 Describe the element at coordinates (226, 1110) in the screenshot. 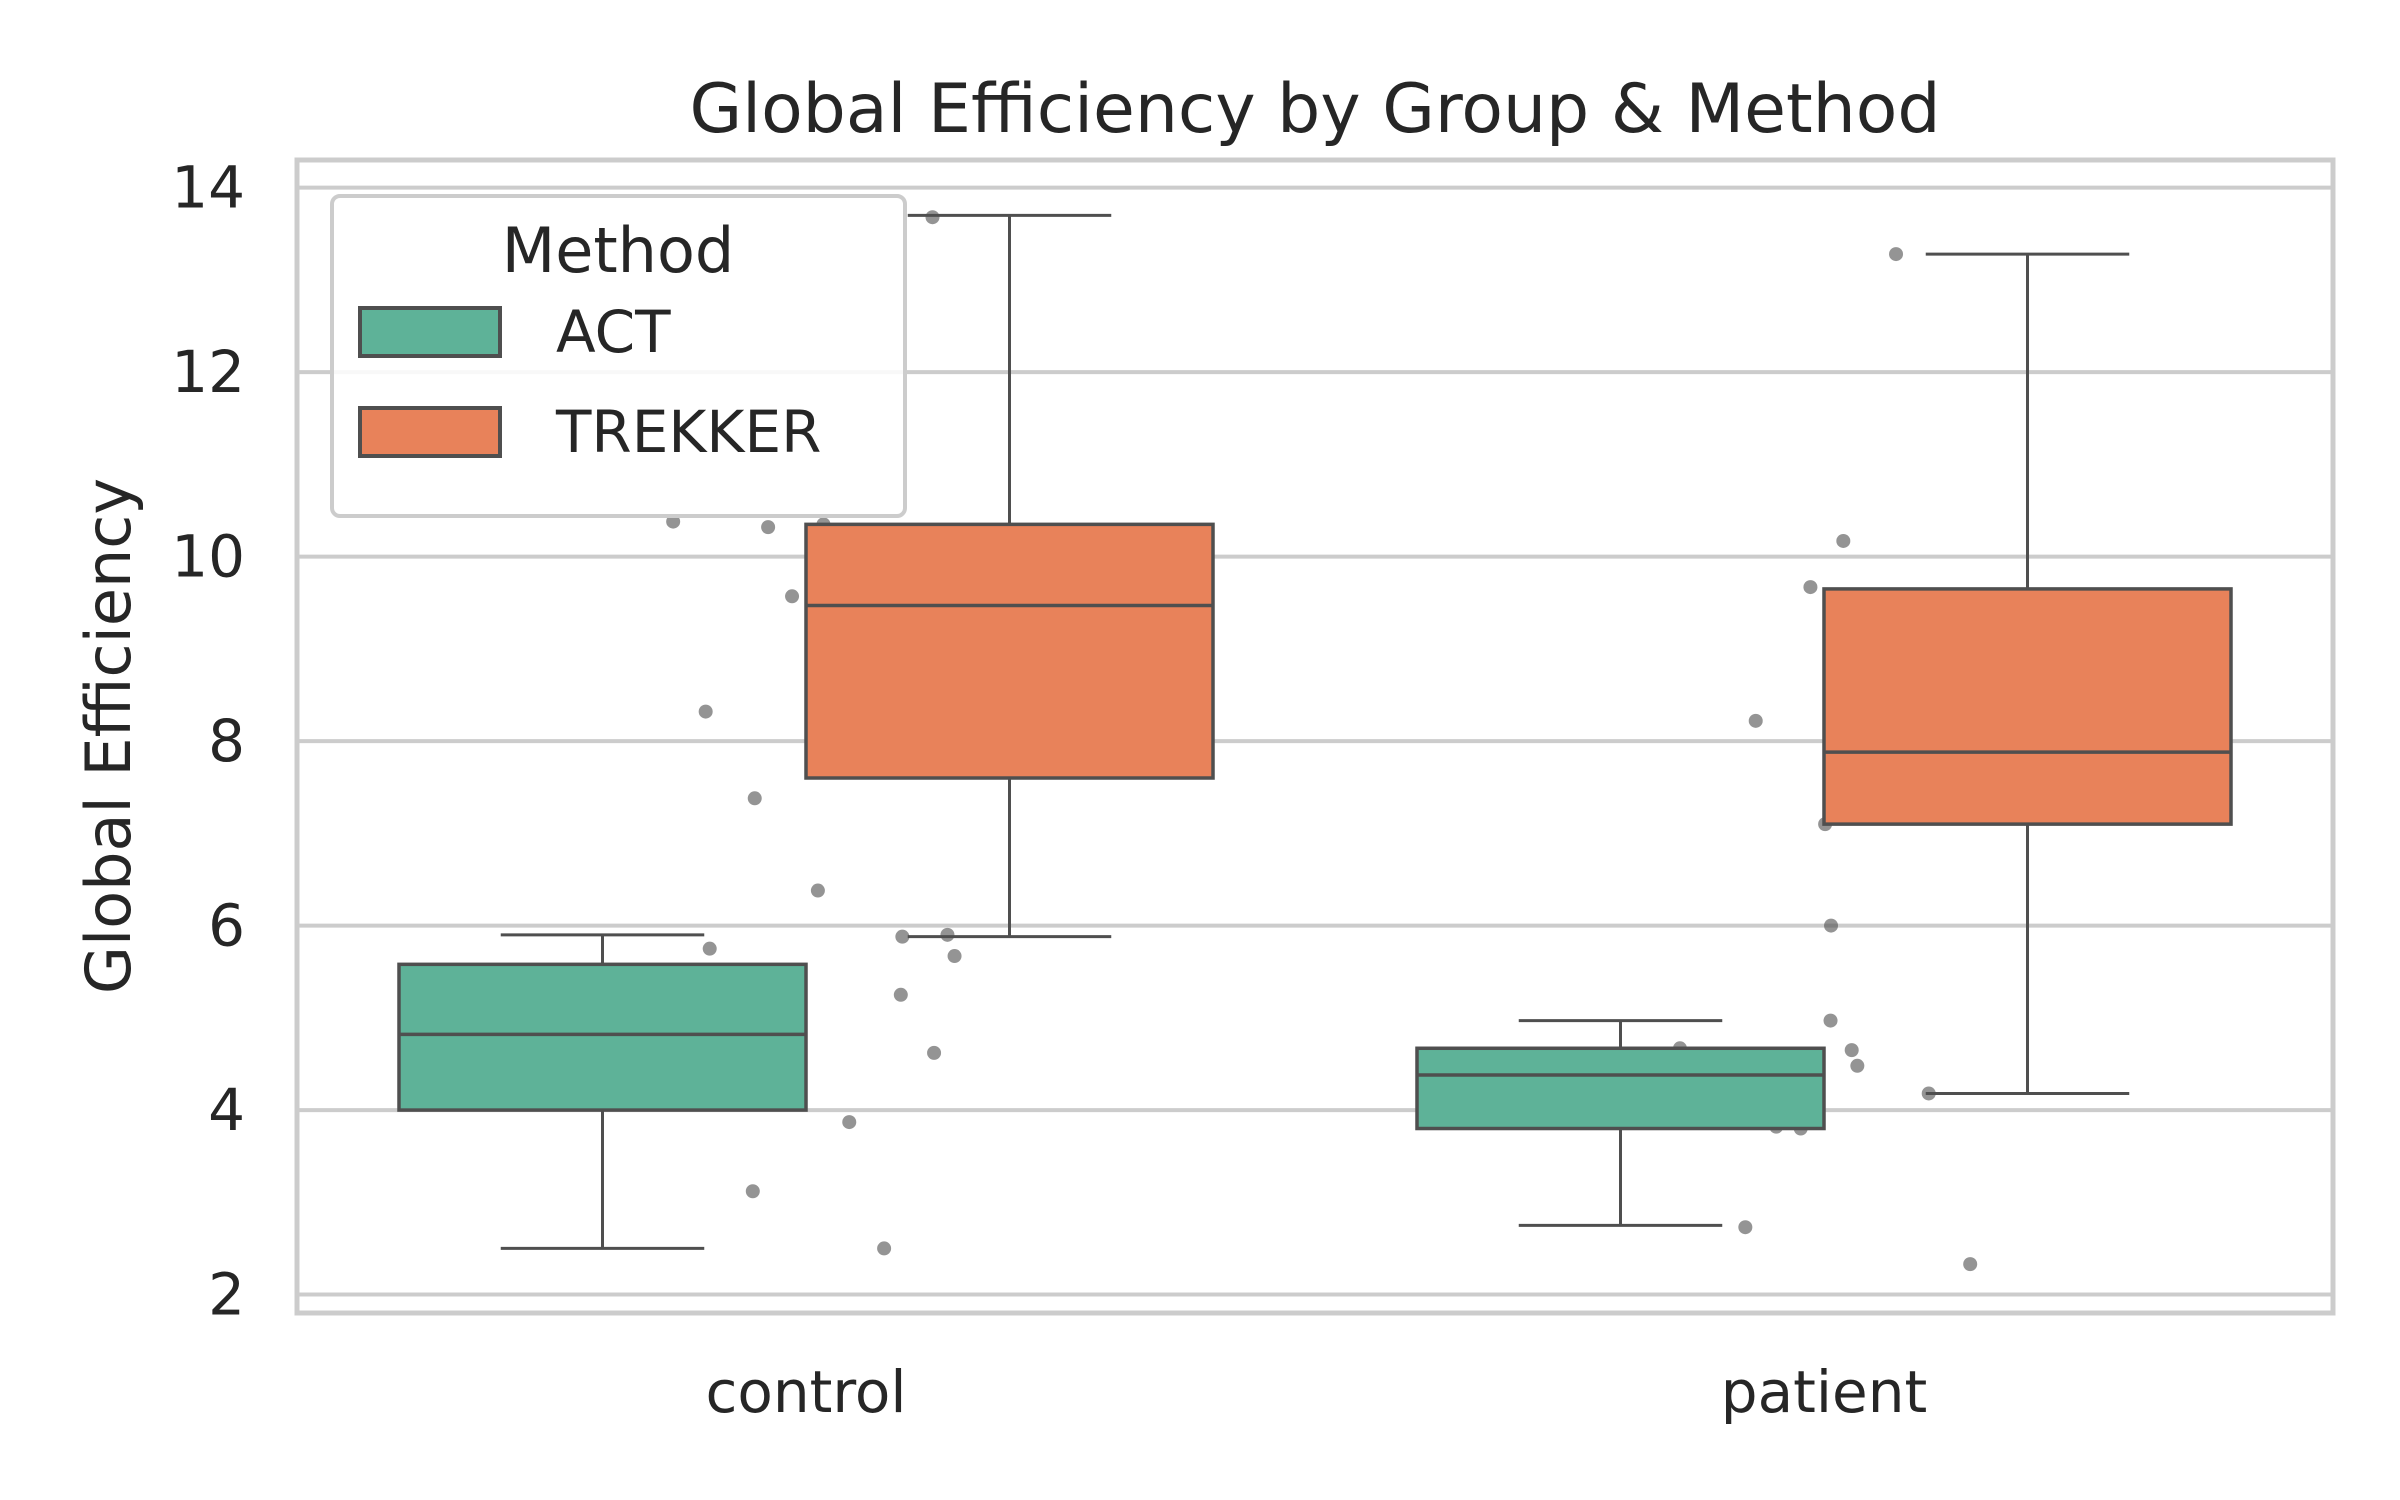

I see `y-tick-label: 4` at that location.